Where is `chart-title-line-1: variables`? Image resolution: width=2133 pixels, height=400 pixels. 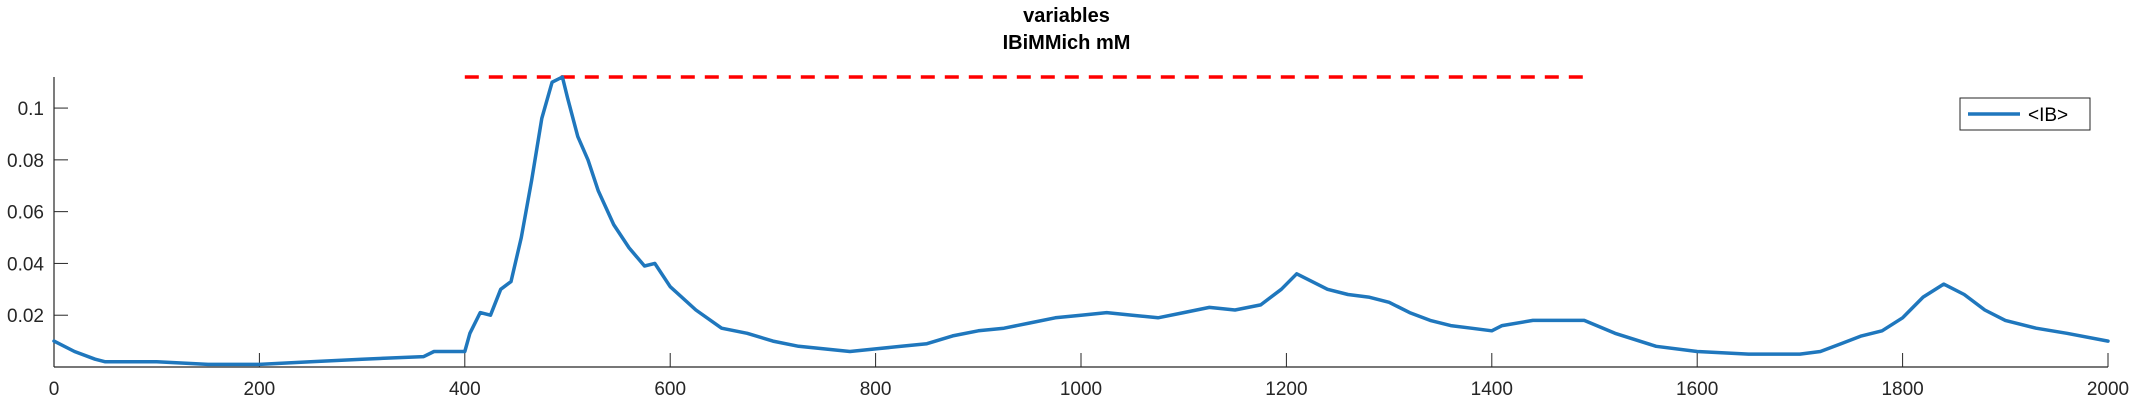 chart-title-line-1: variables is located at coordinates (1066, 16).